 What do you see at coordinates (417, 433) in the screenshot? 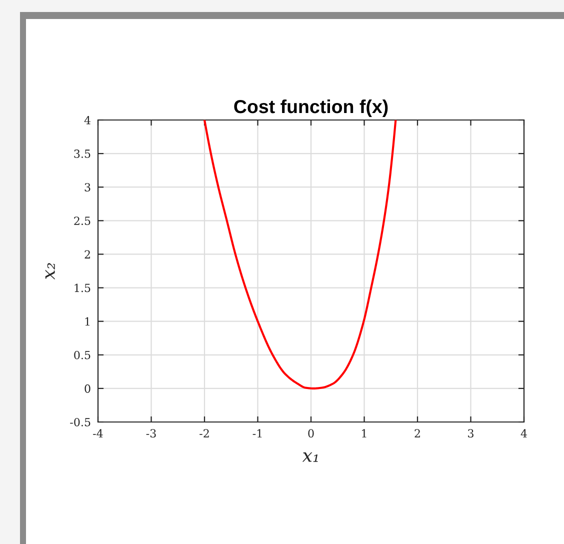
I see `x-tick-label: 2` at bounding box center [417, 433].